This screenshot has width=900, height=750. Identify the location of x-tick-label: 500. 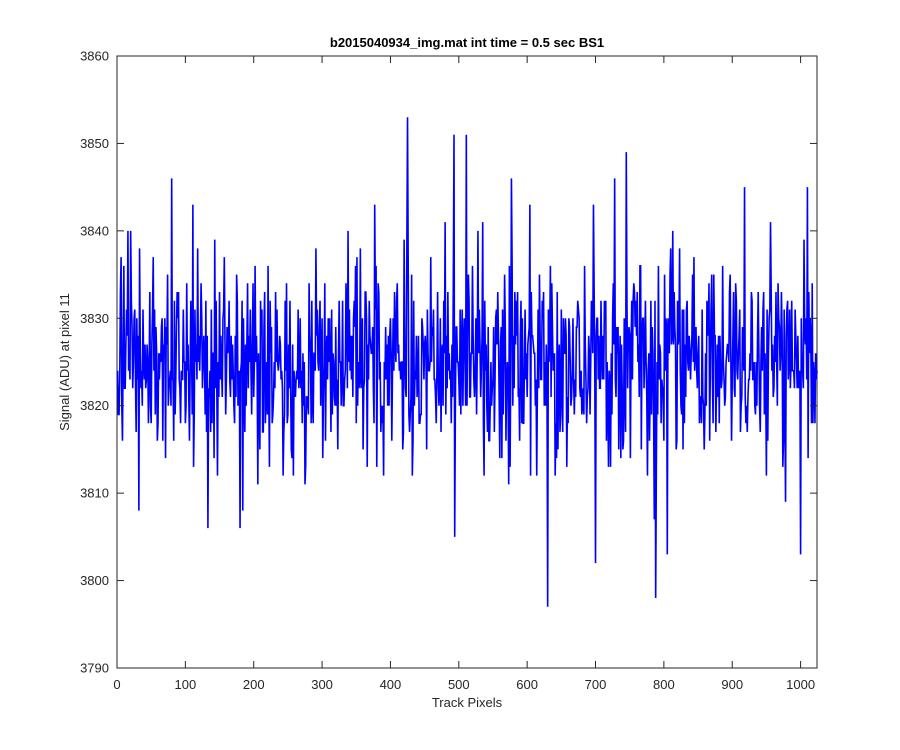
(459, 684).